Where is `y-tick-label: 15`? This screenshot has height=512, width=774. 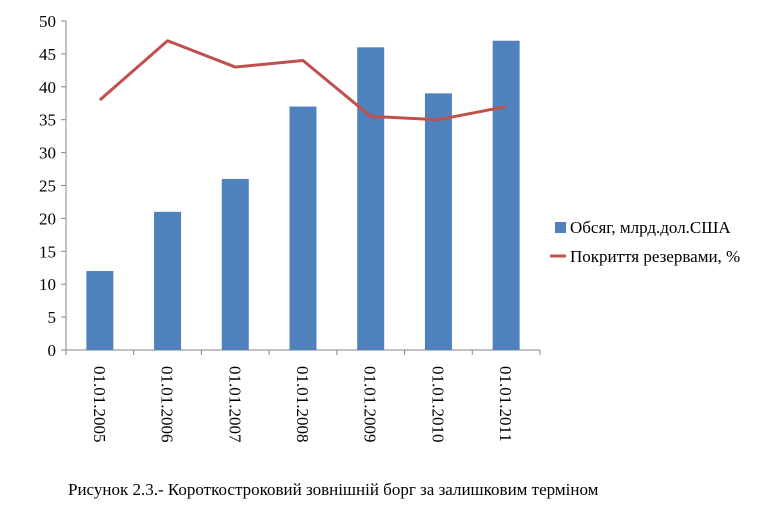
y-tick-label: 15 is located at coordinates (47, 251).